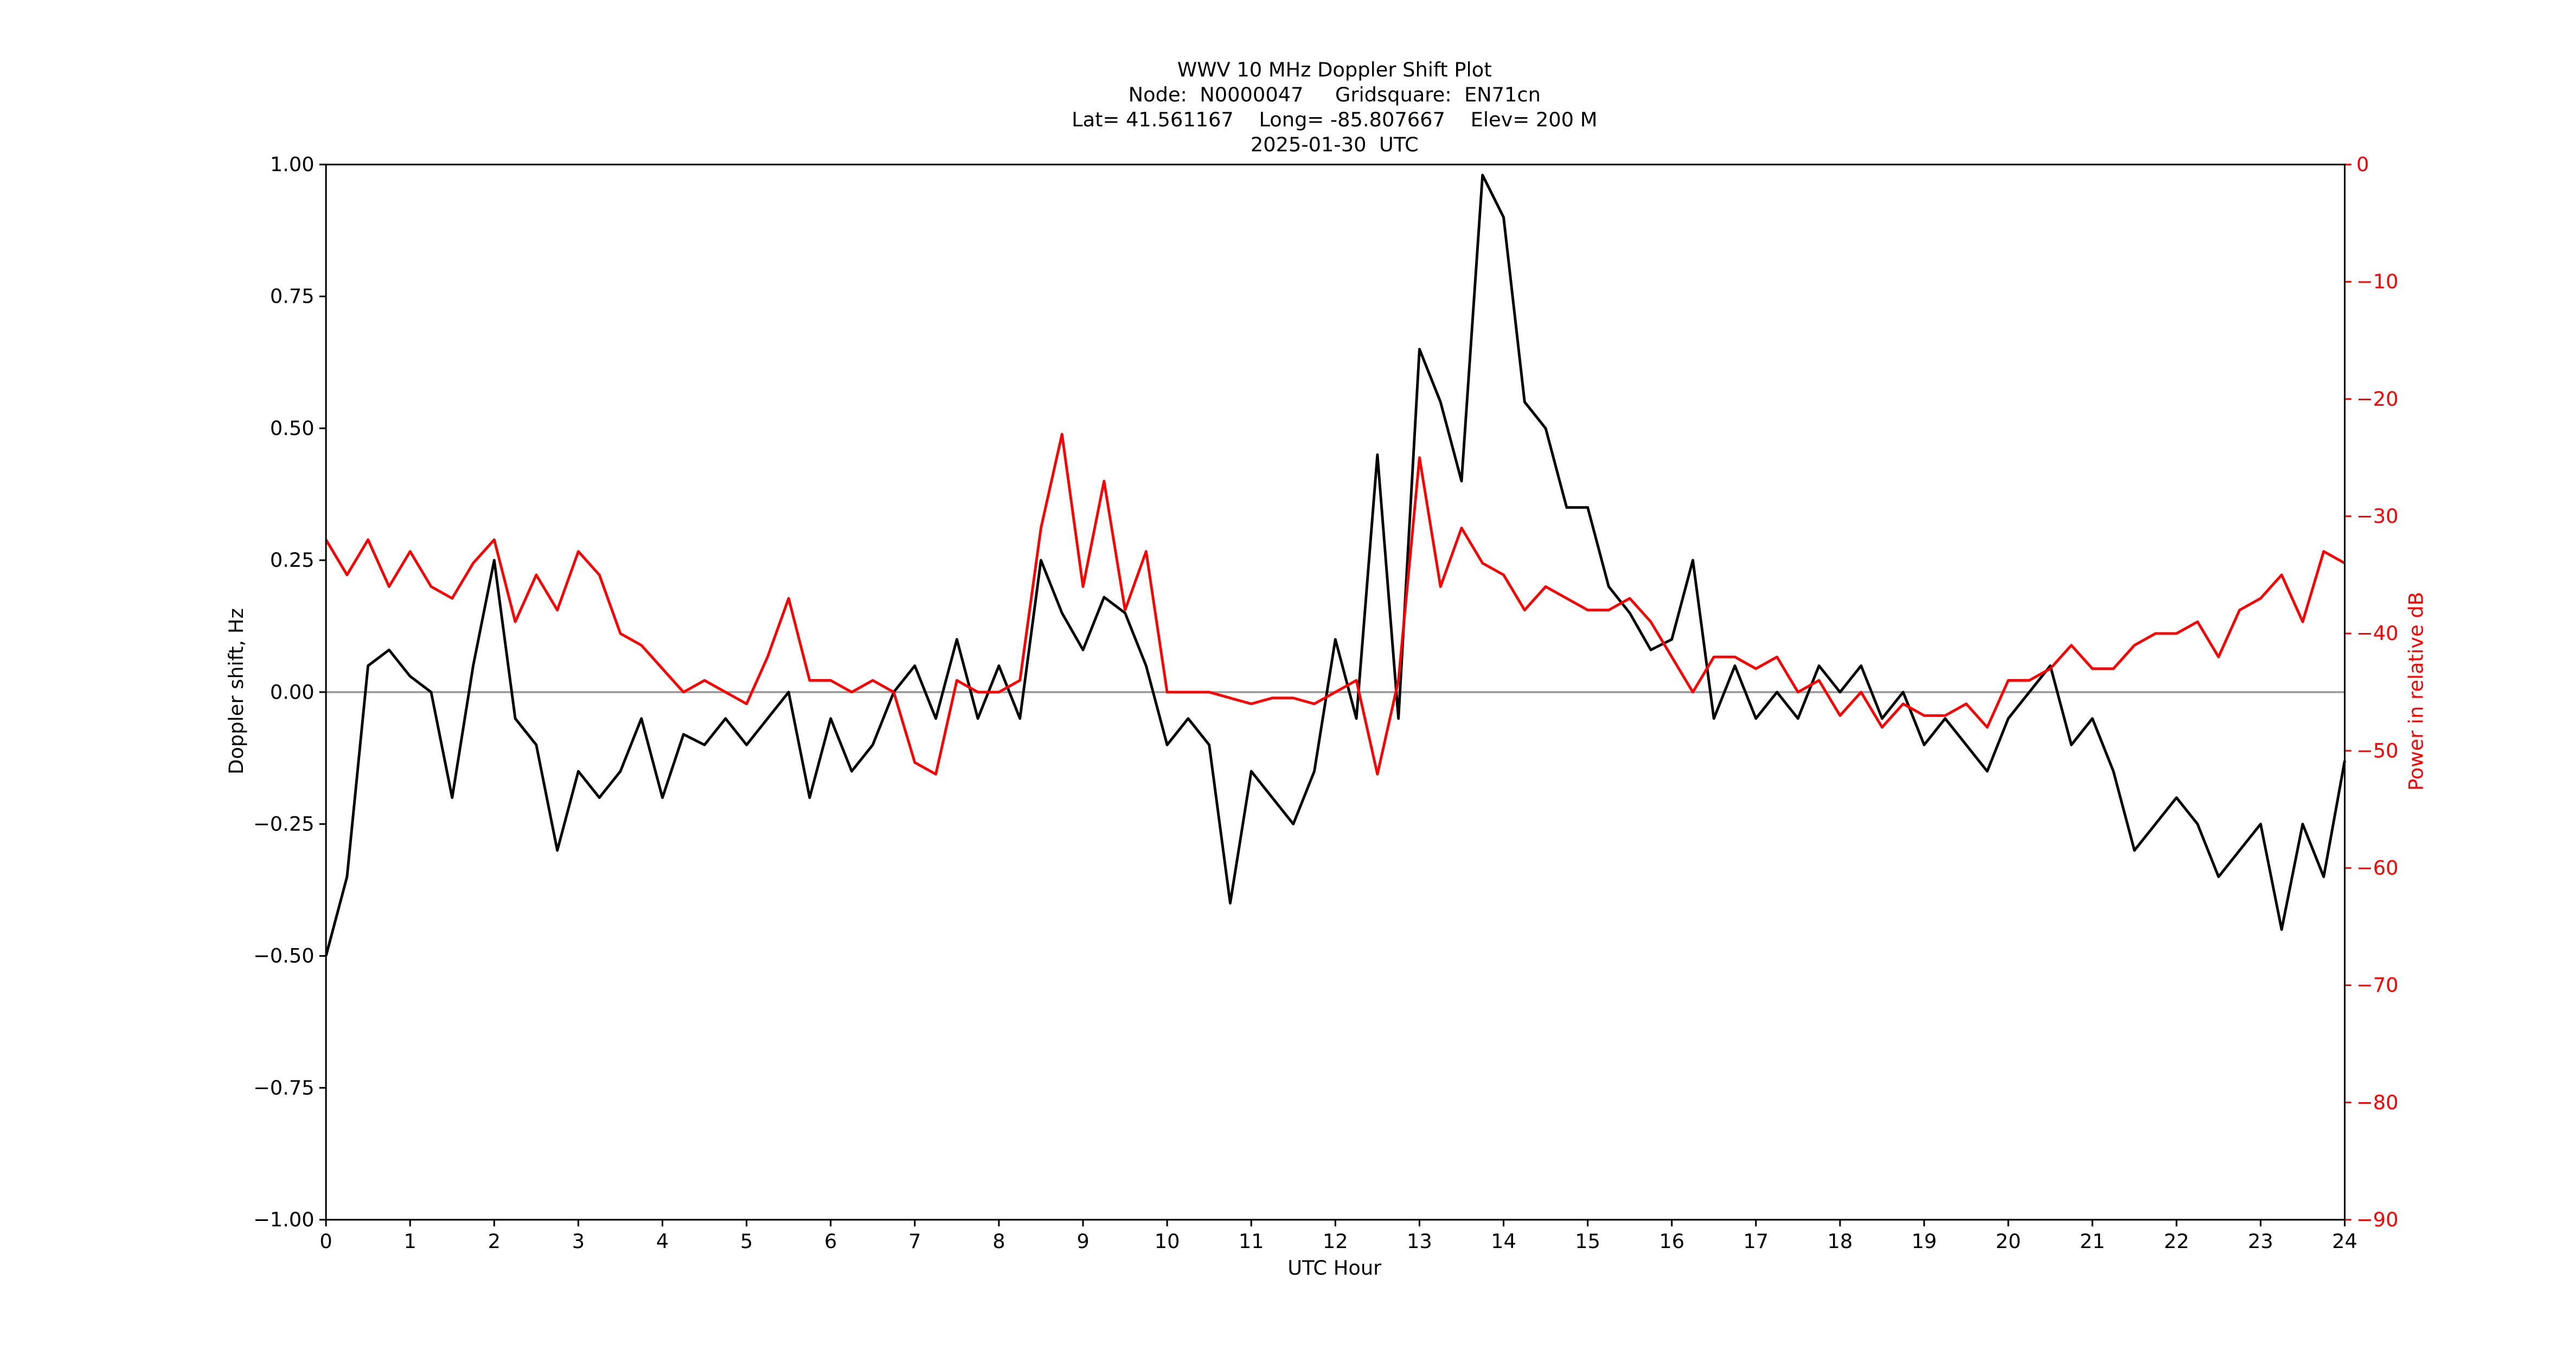  Describe the element at coordinates (236, 691) in the screenshot. I see `y-axis-label: Doppler shift, Hz` at that location.